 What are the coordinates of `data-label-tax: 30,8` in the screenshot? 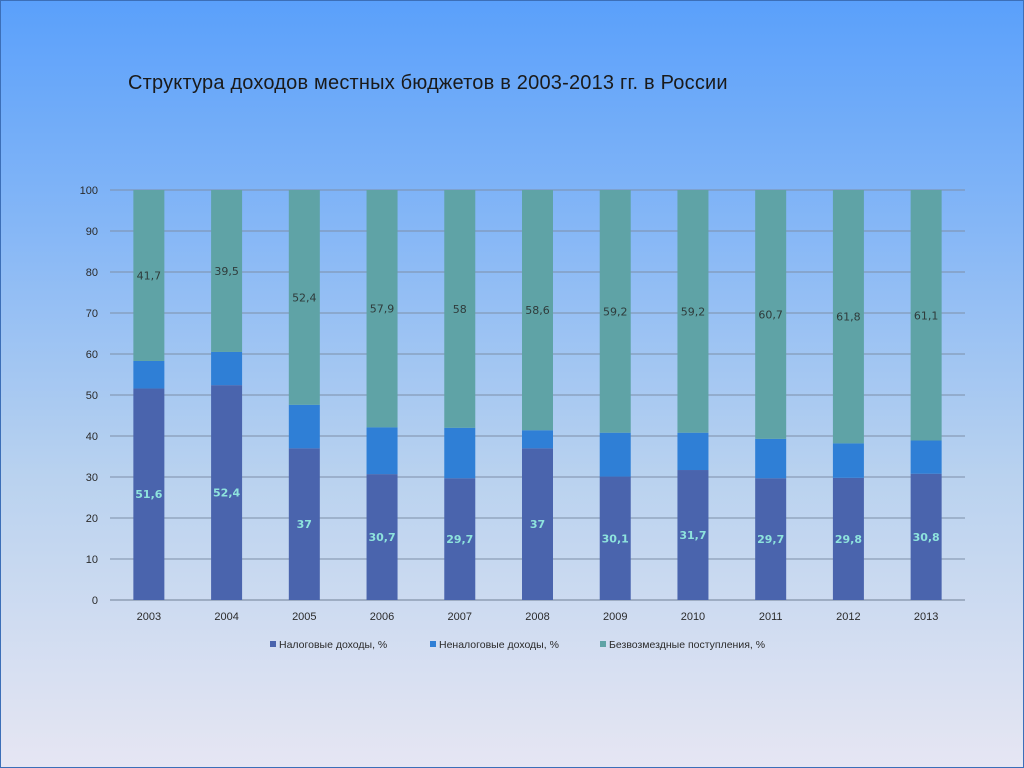 It's located at (926, 537).